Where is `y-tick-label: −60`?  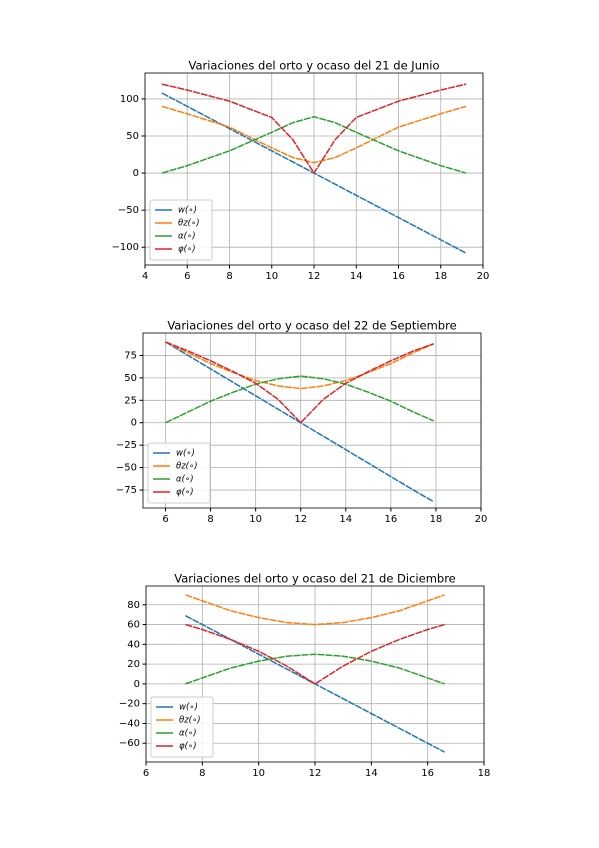
y-tick-label: −60 is located at coordinates (129, 743).